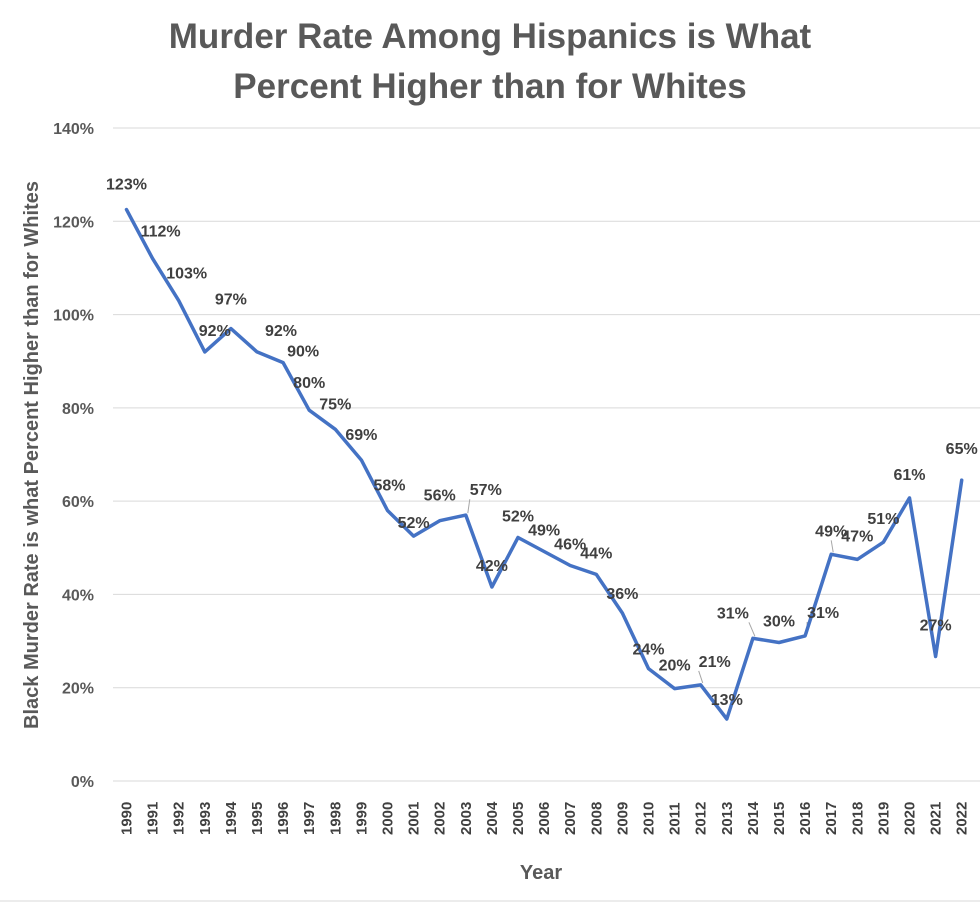 This screenshot has height=902, width=980. I want to click on y-tick-label: 20%, so click(78, 689).